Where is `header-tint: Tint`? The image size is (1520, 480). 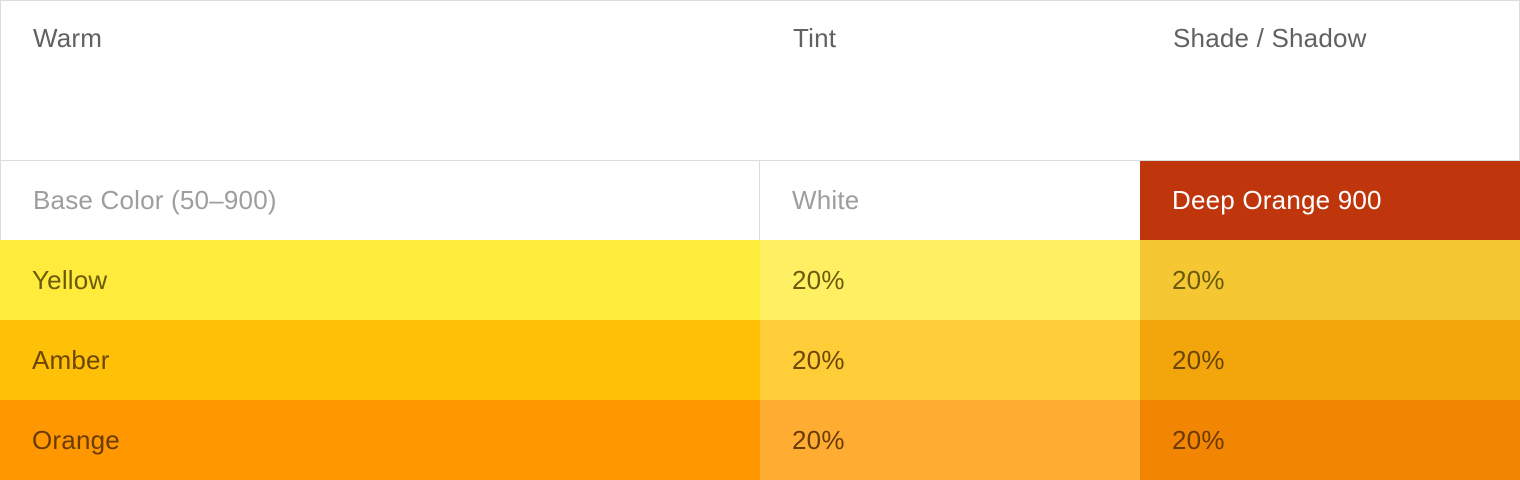
header-tint: Tint is located at coordinates (815, 38).